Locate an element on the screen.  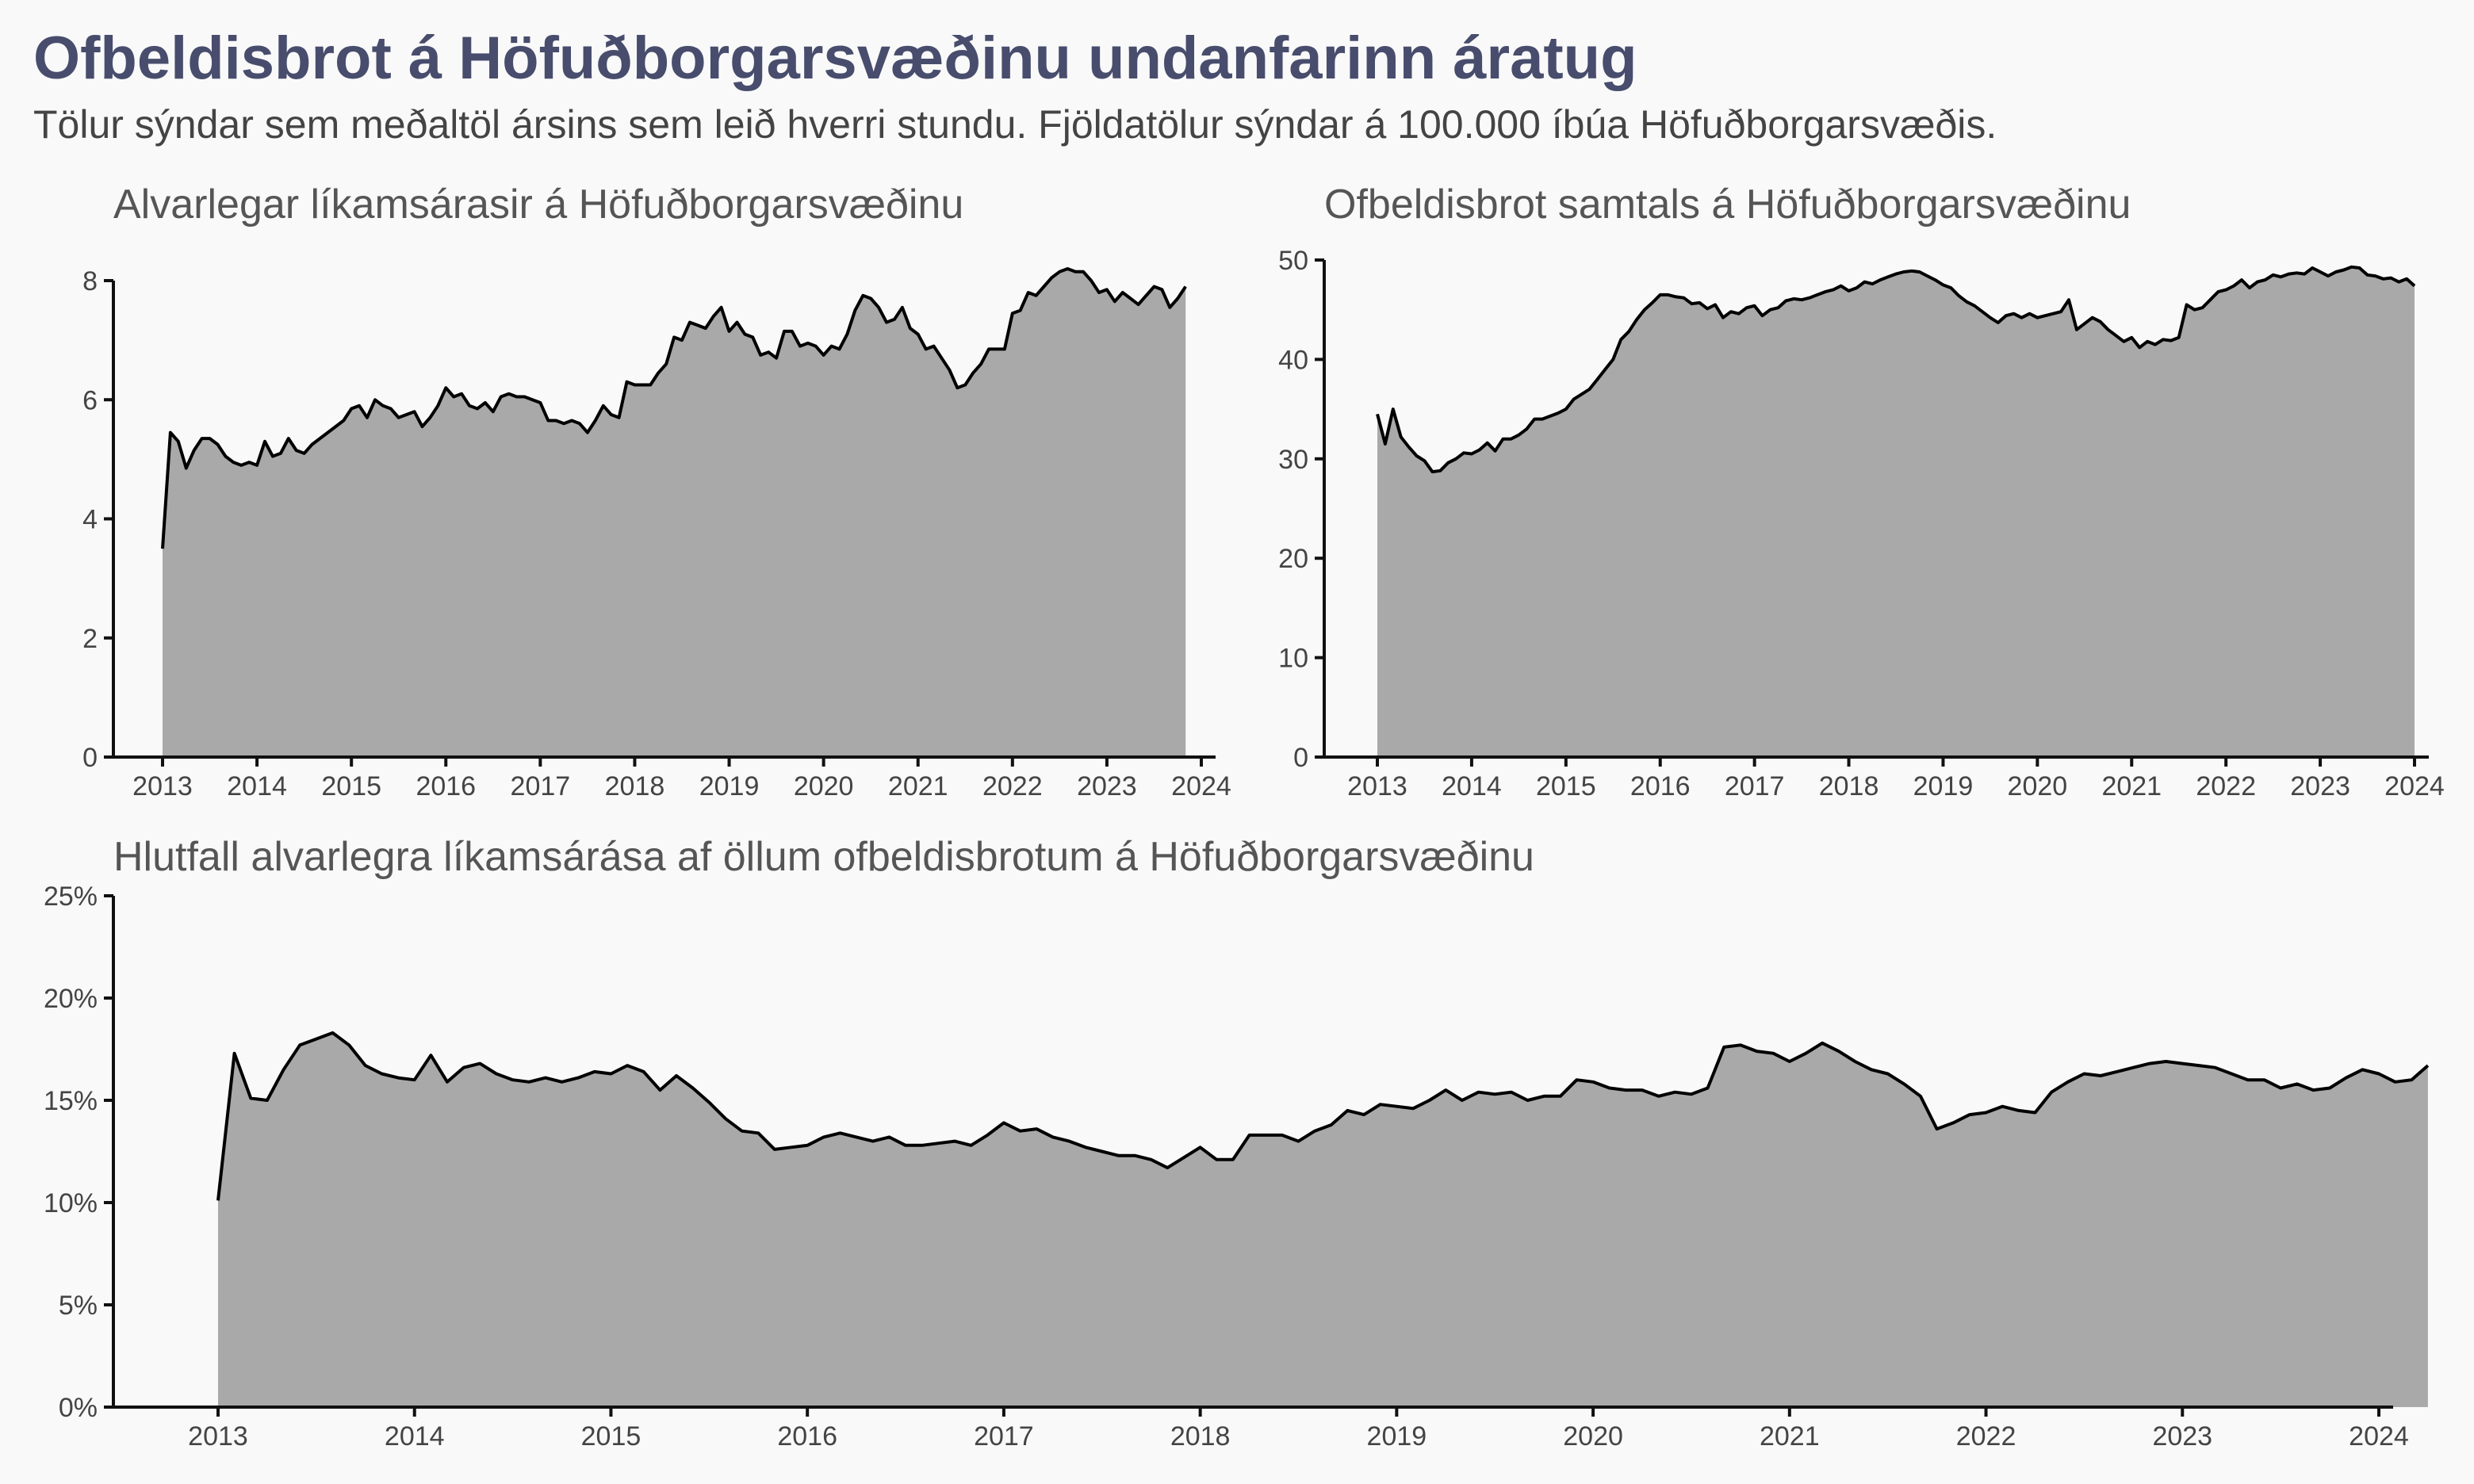
y-tick-label: 25% is located at coordinates (71, 897).